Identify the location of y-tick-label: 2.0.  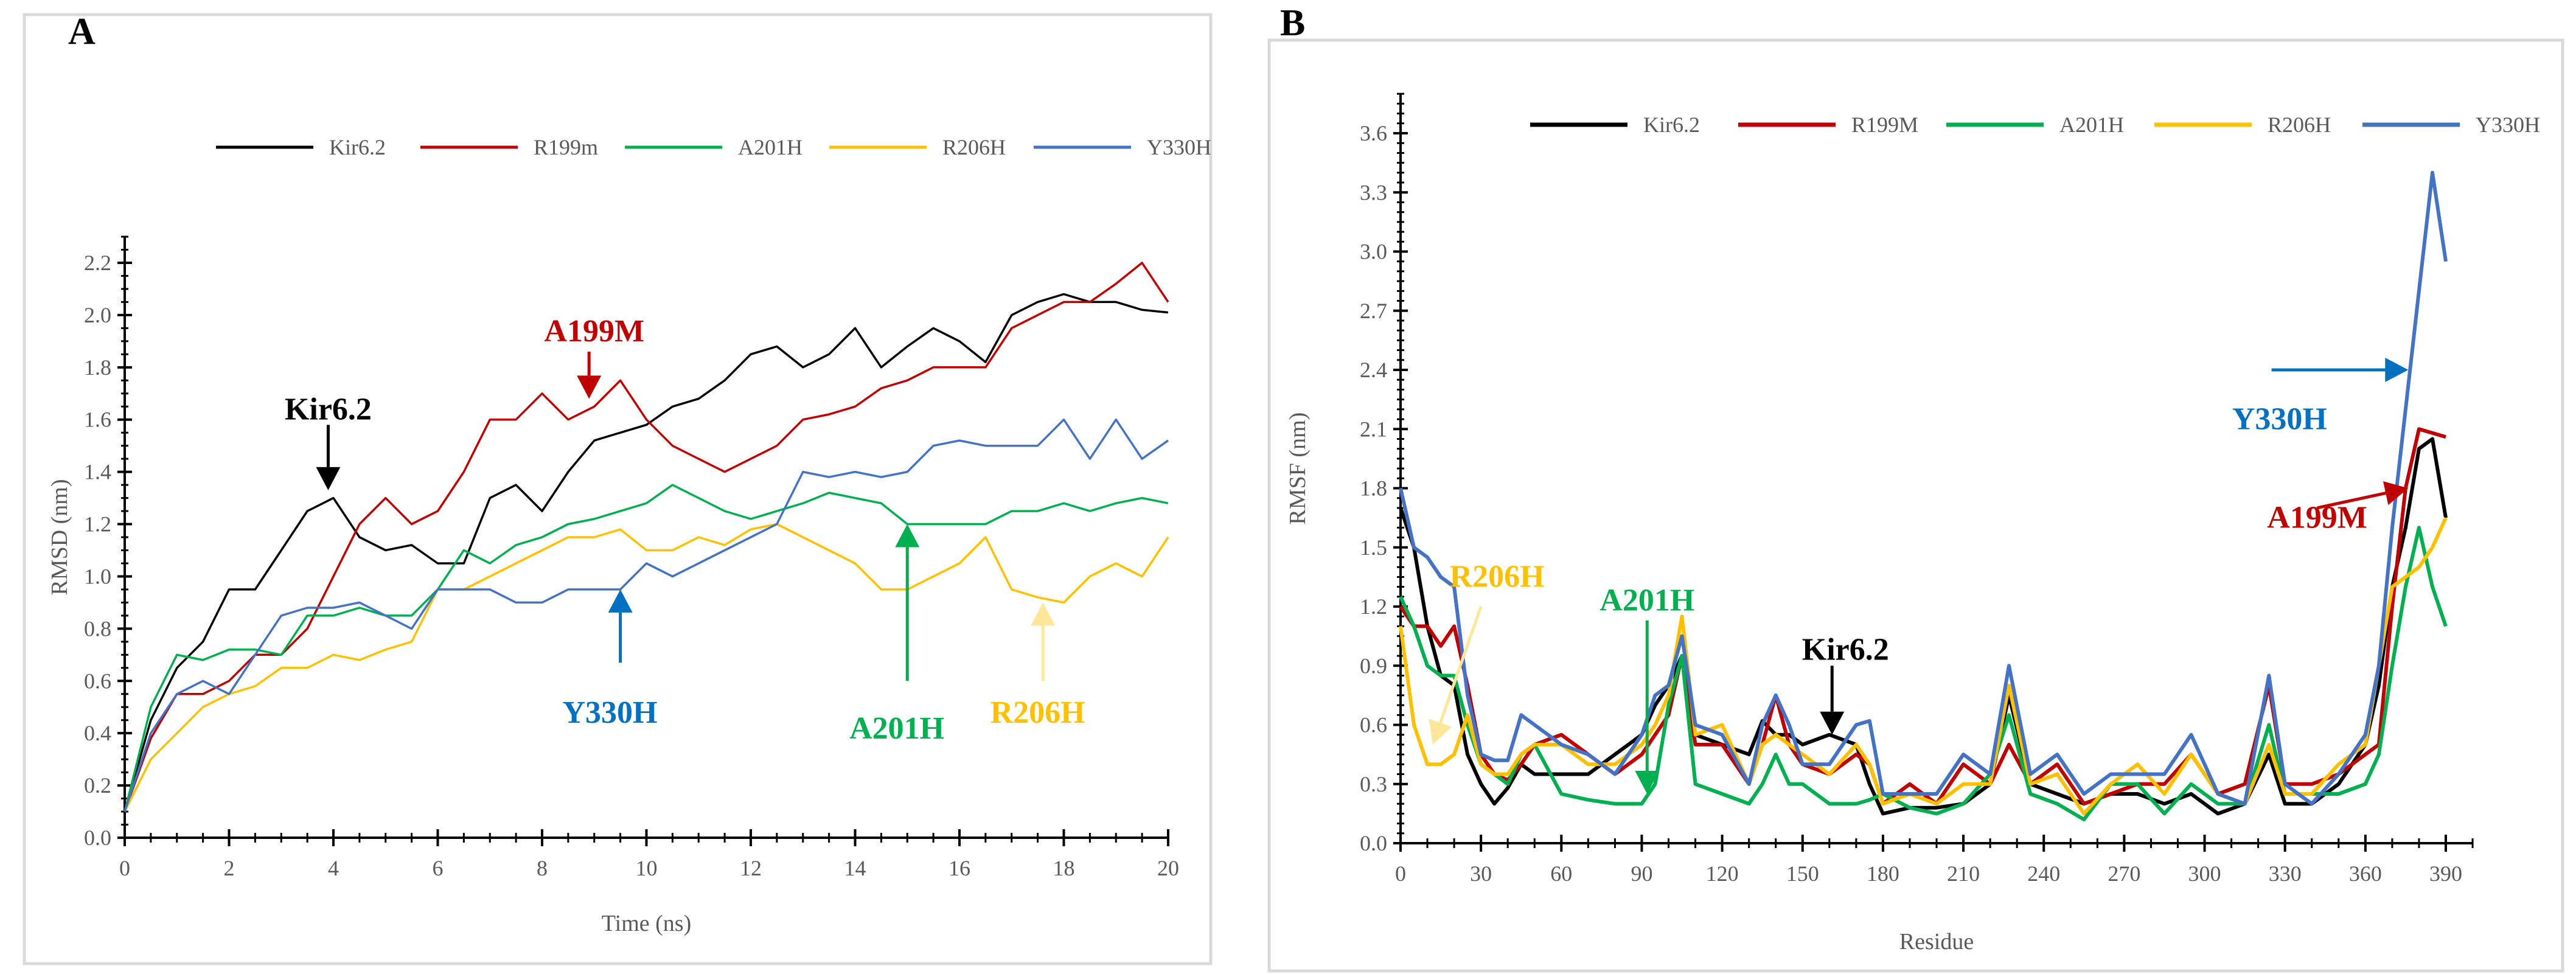
(97, 315).